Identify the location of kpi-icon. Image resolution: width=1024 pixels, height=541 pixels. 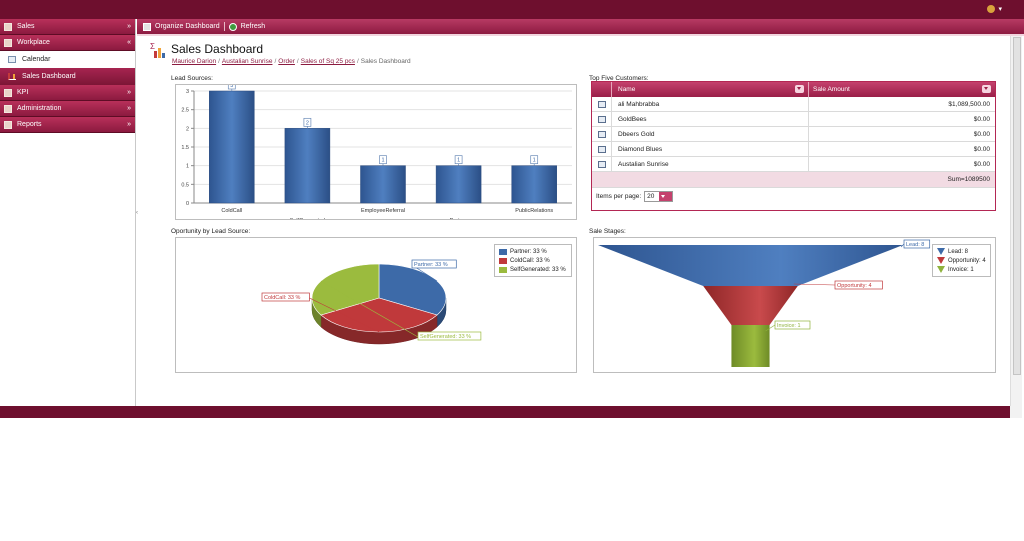
(8, 93).